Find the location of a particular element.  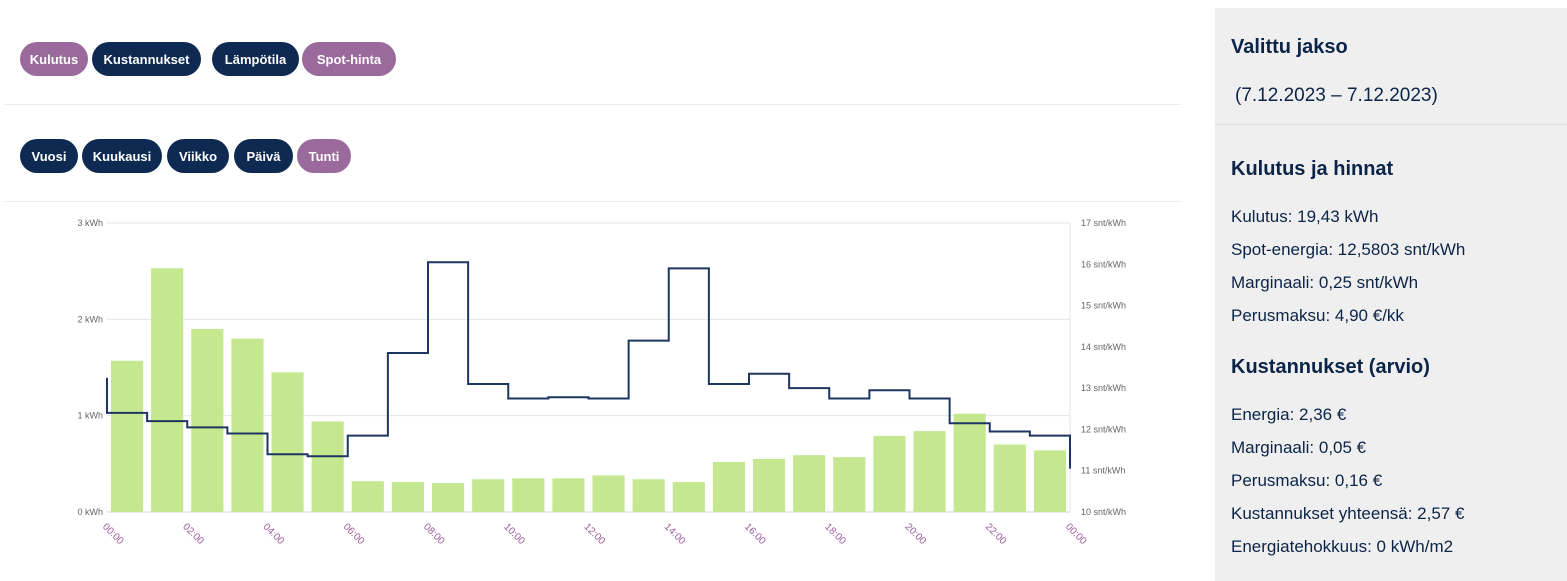

tab-kuukausi: Kuukausi is located at coordinates (122, 156).